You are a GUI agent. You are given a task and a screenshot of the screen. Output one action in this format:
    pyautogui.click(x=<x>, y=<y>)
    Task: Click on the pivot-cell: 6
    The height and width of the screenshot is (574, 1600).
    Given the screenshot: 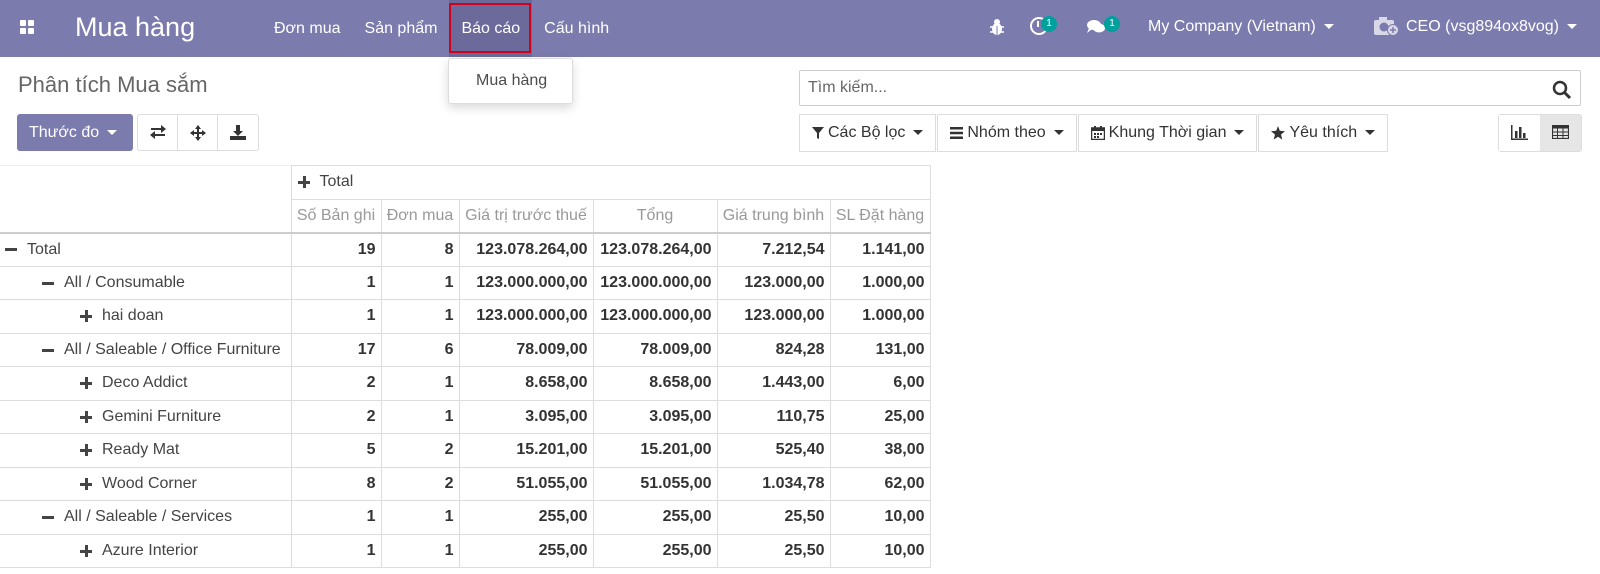 What is the action you would take?
    pyautogui.click(x=420, y=349)
    